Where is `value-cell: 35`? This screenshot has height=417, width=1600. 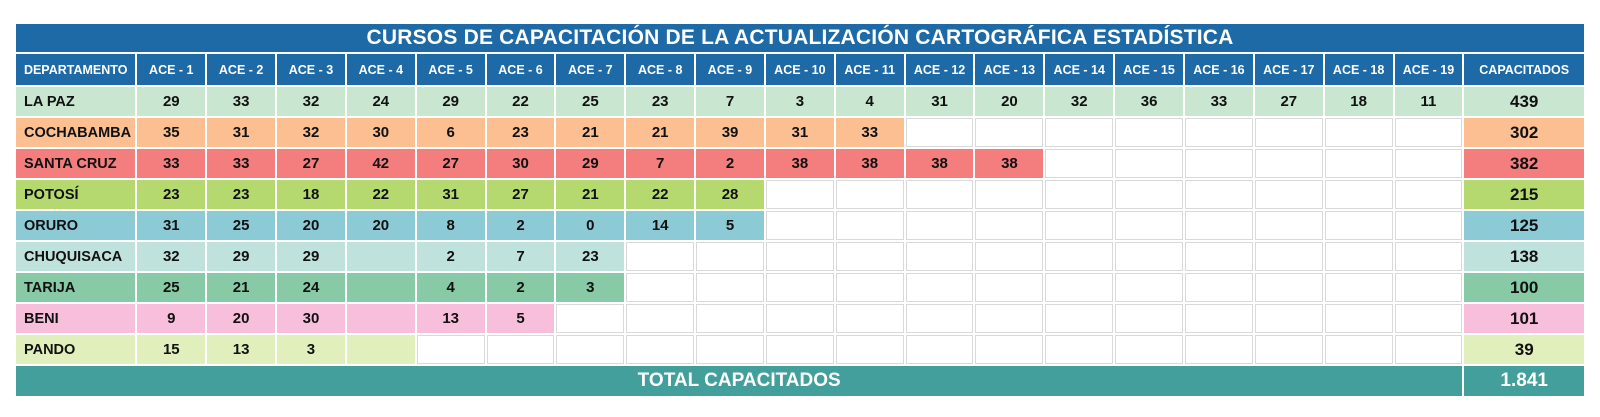
value-cell: 35 is located at coordinates (171, 132).